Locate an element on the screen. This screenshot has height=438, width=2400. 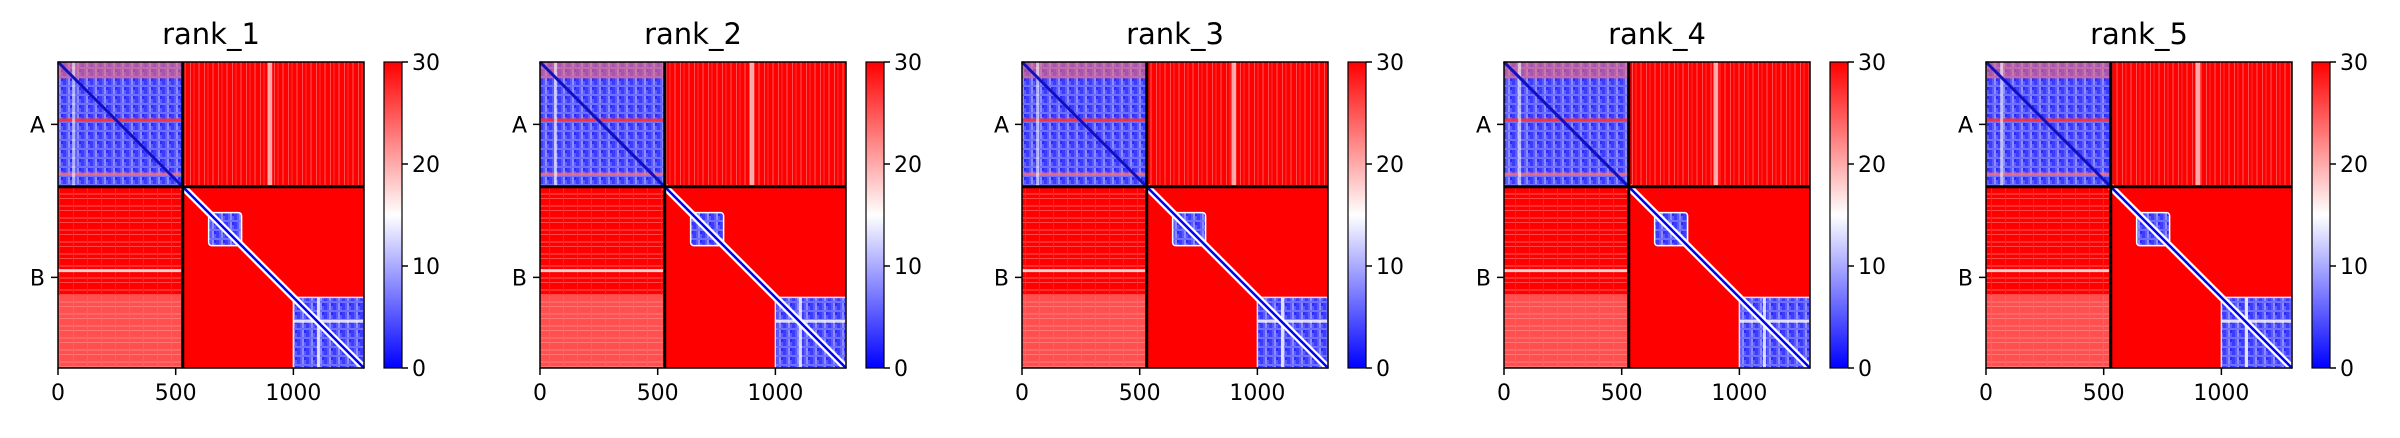
chart-title: rank_1 is located at coordinates (211, 34).